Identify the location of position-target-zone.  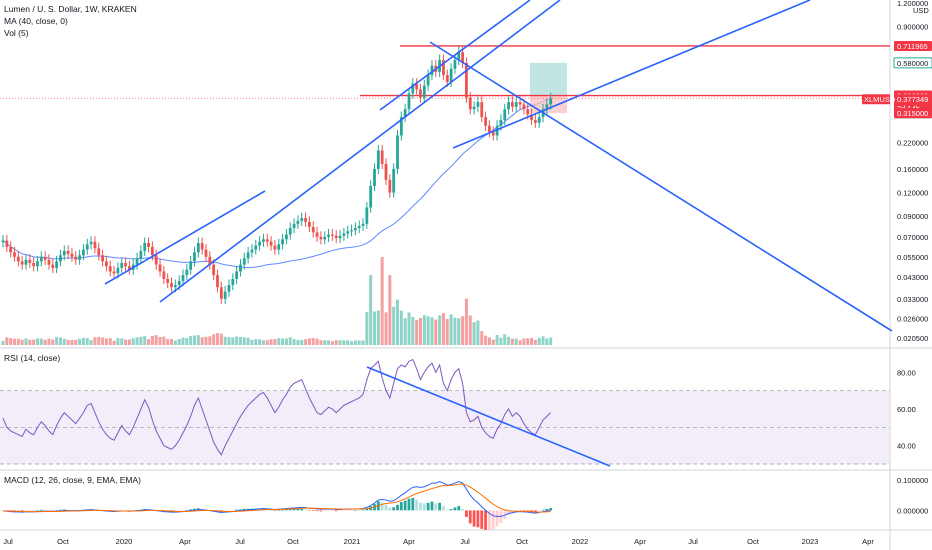
(548, 79).